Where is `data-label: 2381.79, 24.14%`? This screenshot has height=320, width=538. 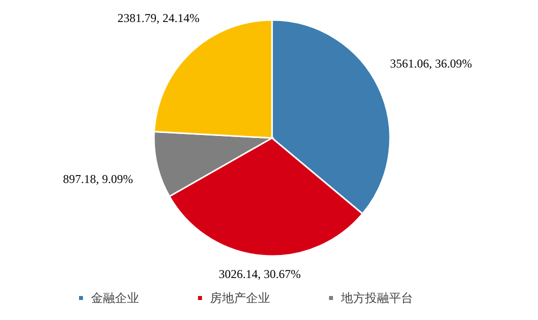
data-label: 2381.79, 24.14% is located at coordinates (159, 18).